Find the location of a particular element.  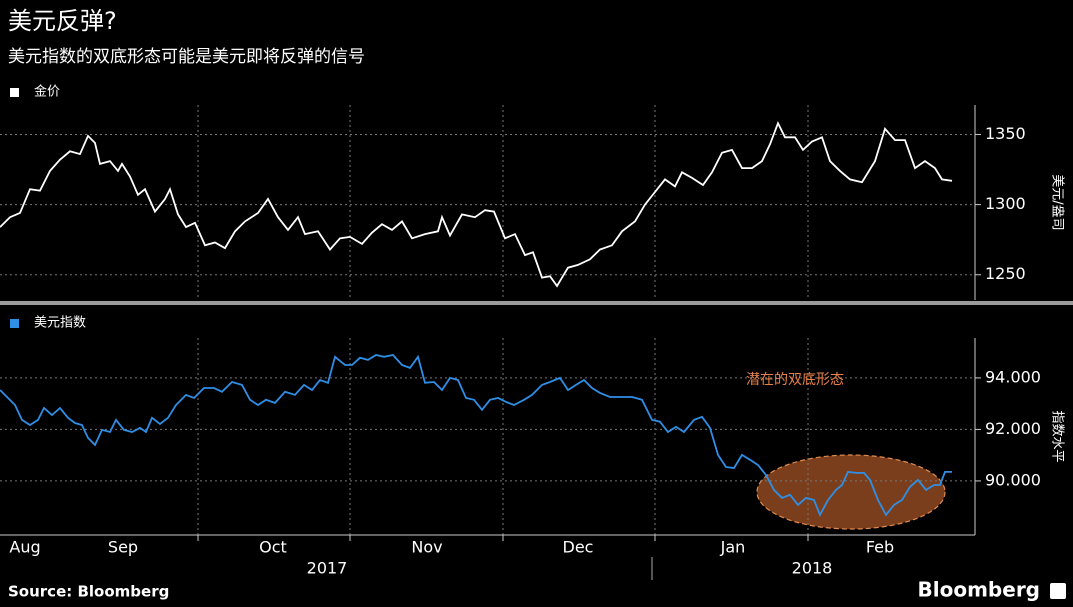

logo: Bloomberg is located at coordinates (979, 590).